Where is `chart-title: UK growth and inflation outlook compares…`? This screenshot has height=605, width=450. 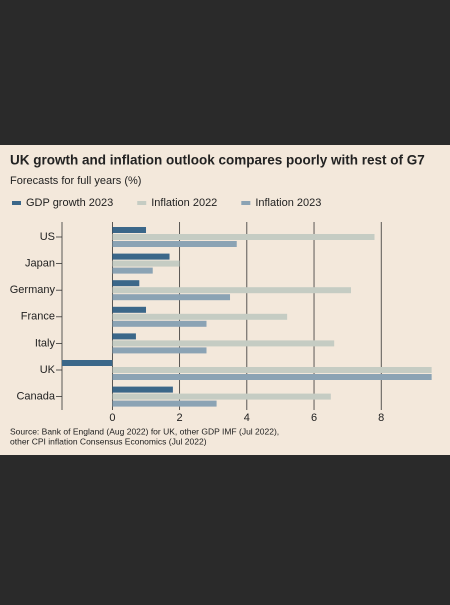 chart-title: UK growth and inflation outlook compares… is located at coordinates (217, 160).